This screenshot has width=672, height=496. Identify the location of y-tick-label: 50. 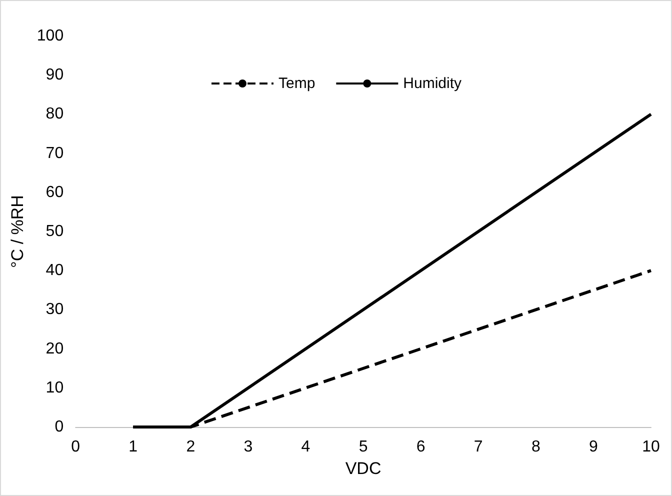
(55, 231).